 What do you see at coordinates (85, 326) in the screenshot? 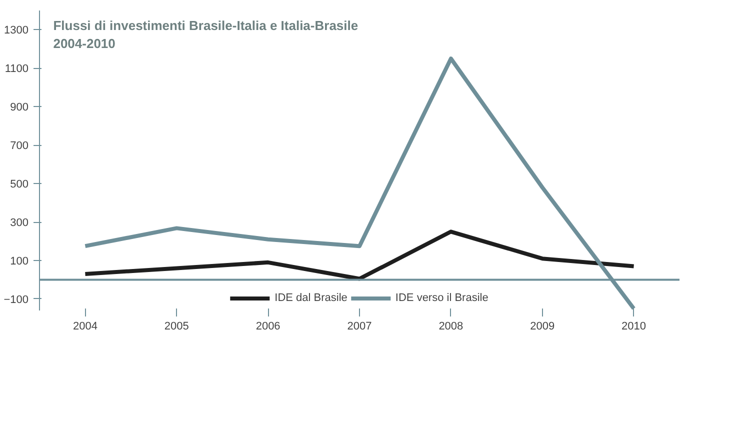
I see `x-tick-label: 2004` at bounding box center [85, 326].